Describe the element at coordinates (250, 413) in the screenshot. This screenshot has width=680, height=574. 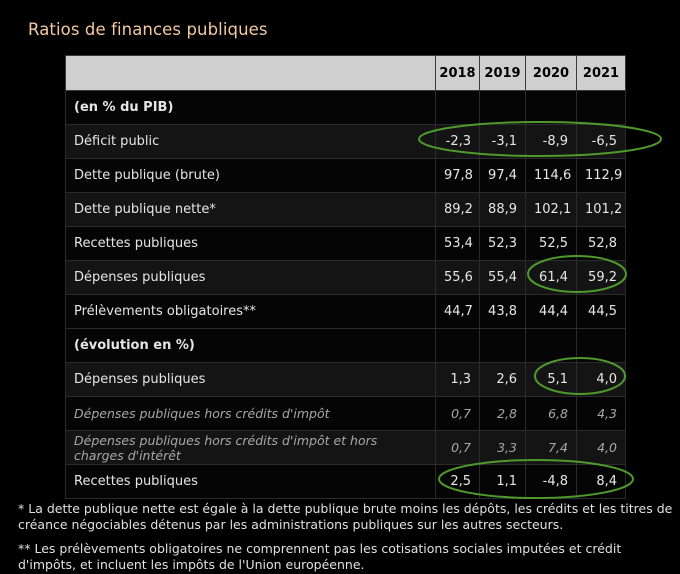
I see `row-label: Dépenses publiques hors crédits d'impôt` at that location.